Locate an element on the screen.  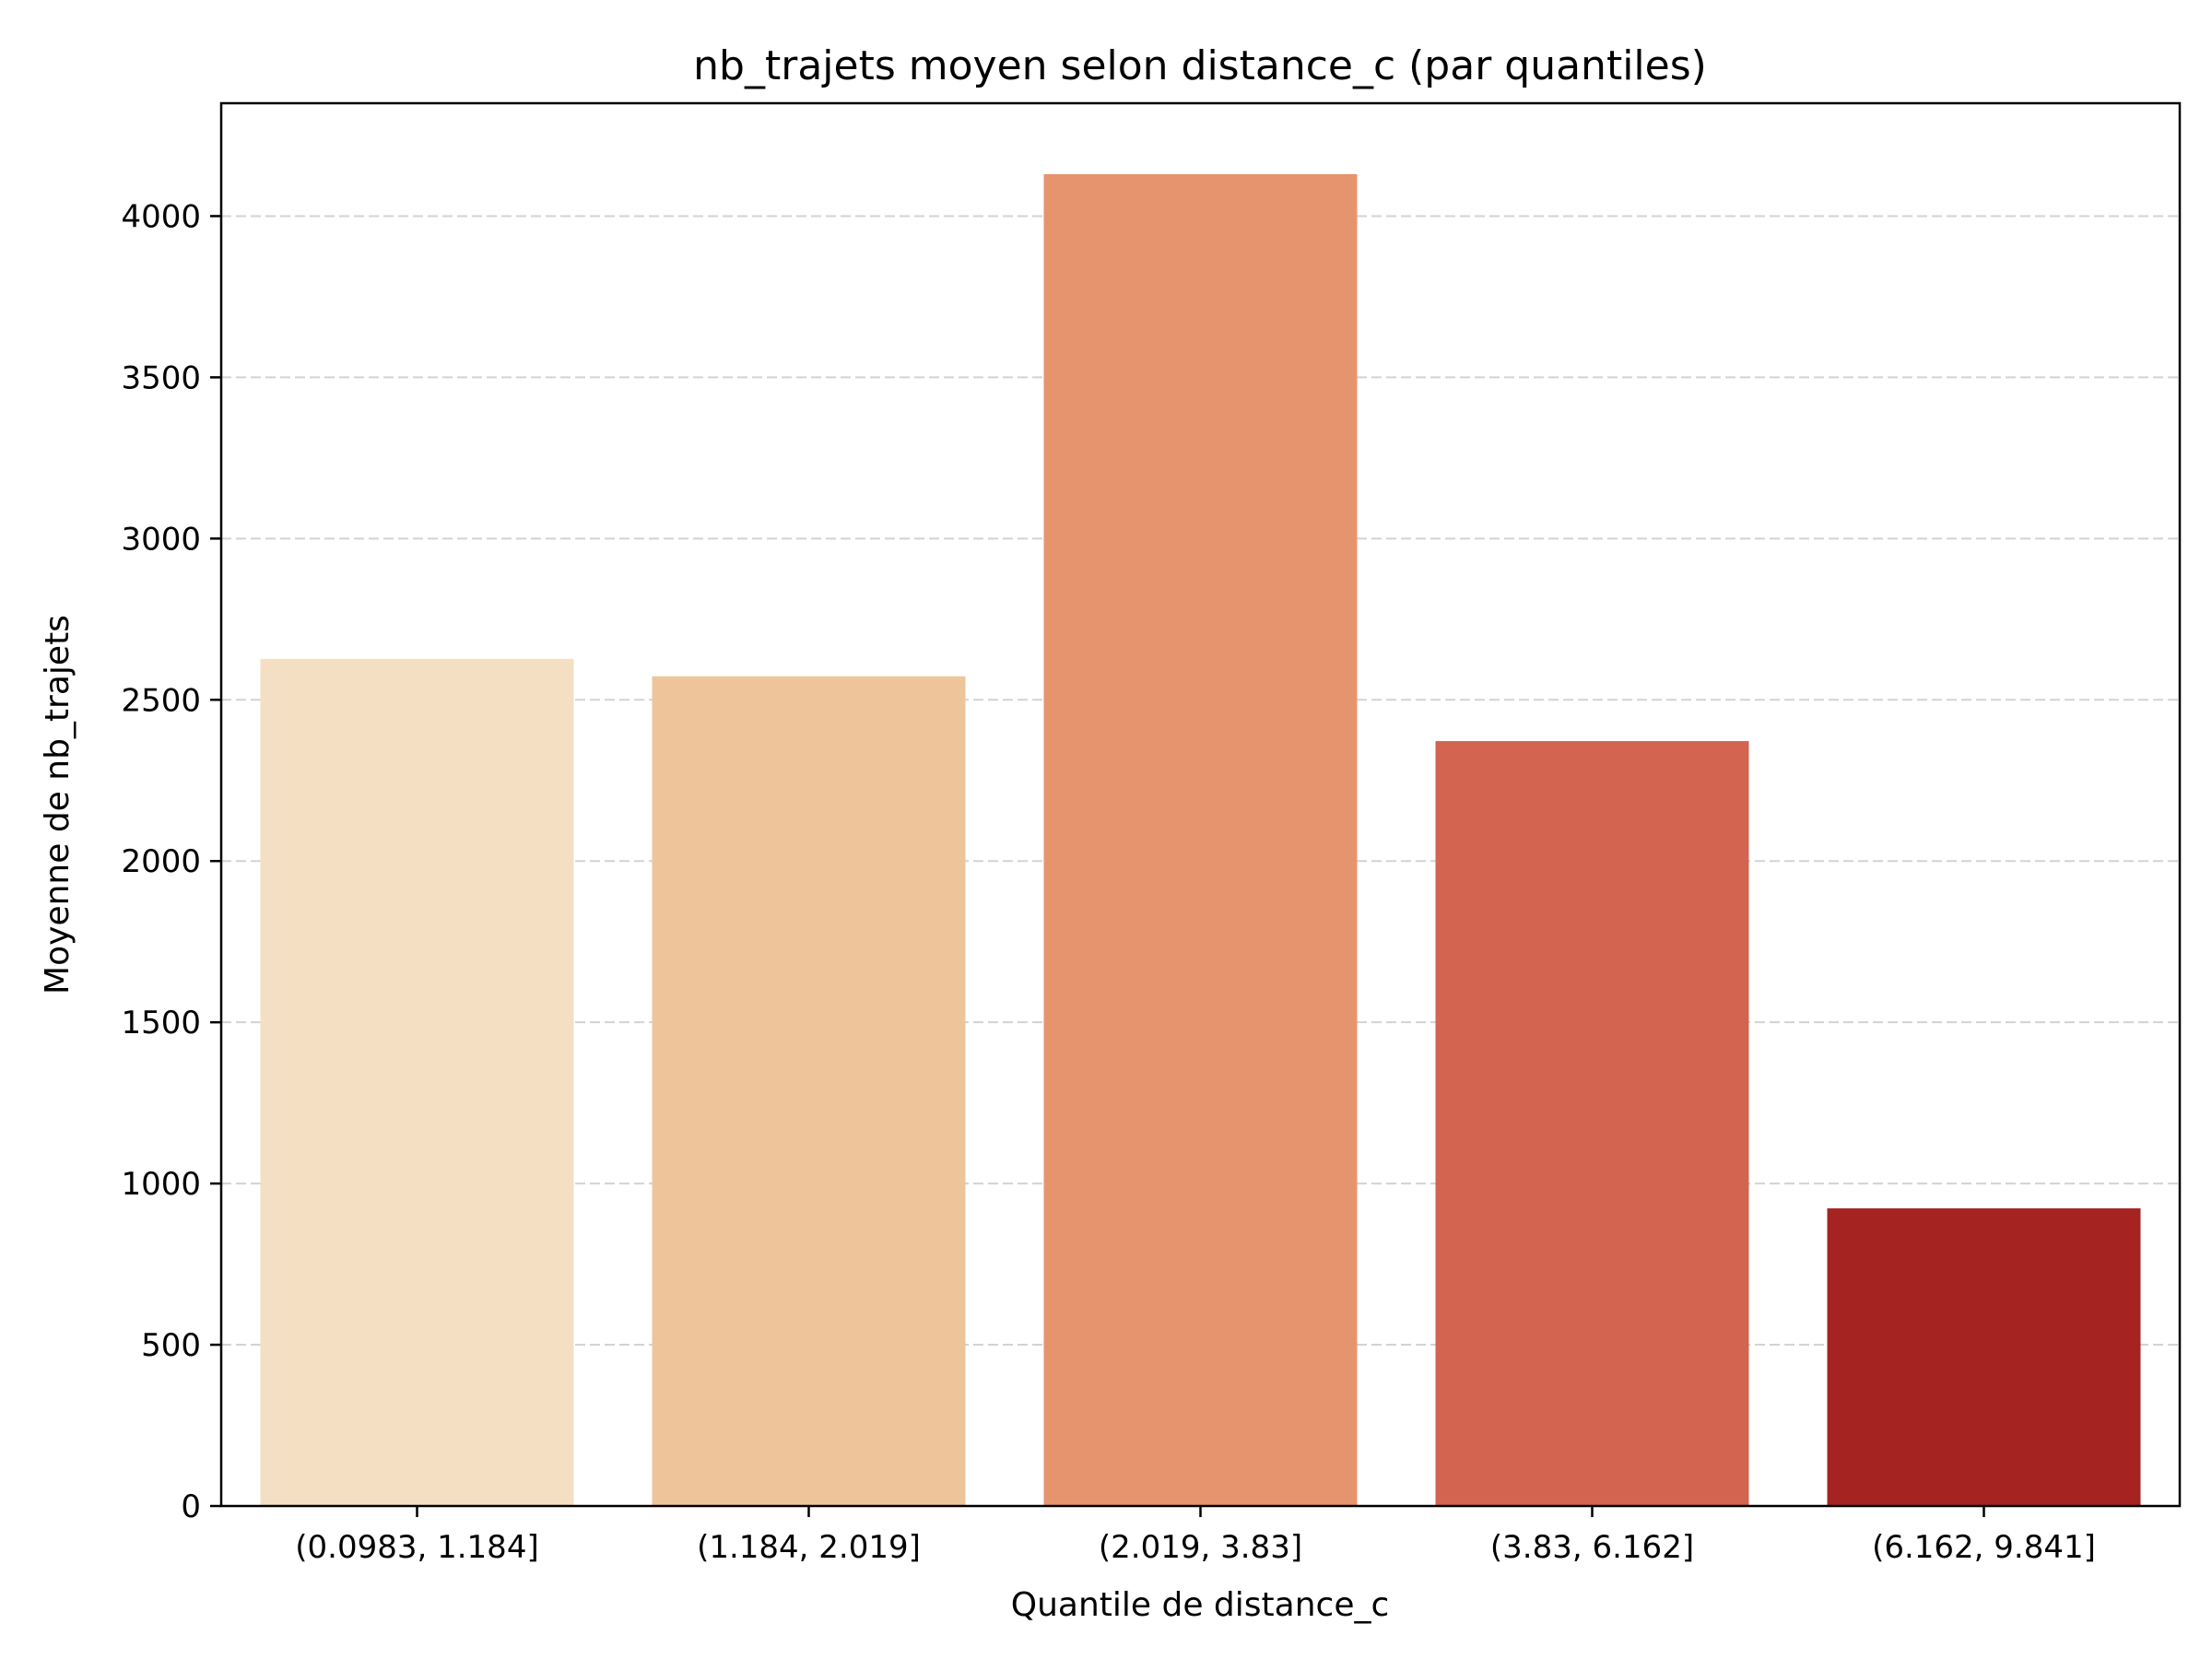
x-tick-label: (3.83, 6.162] is located at coordinates (1592, 1547).